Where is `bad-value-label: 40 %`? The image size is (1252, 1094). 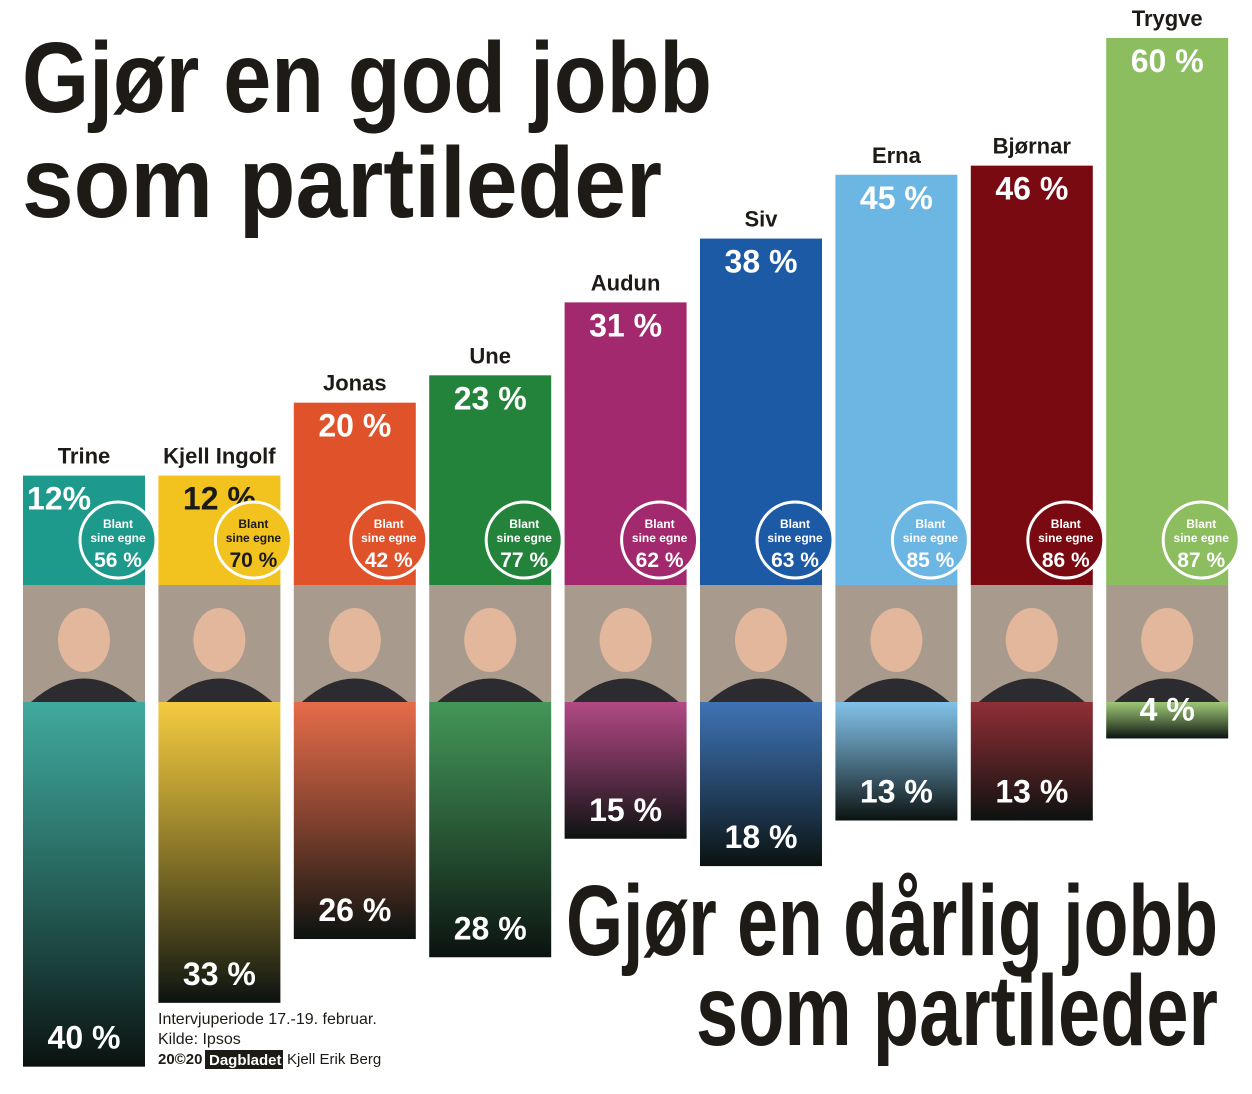
bad-value-label: 40 % is located at coordinates (84, 1038).